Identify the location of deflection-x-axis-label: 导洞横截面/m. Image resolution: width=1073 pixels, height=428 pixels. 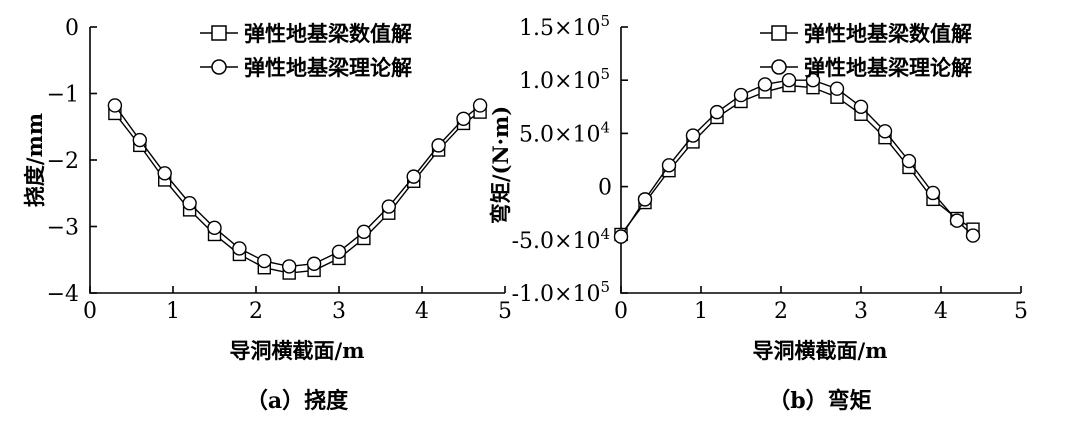
(297, 350).